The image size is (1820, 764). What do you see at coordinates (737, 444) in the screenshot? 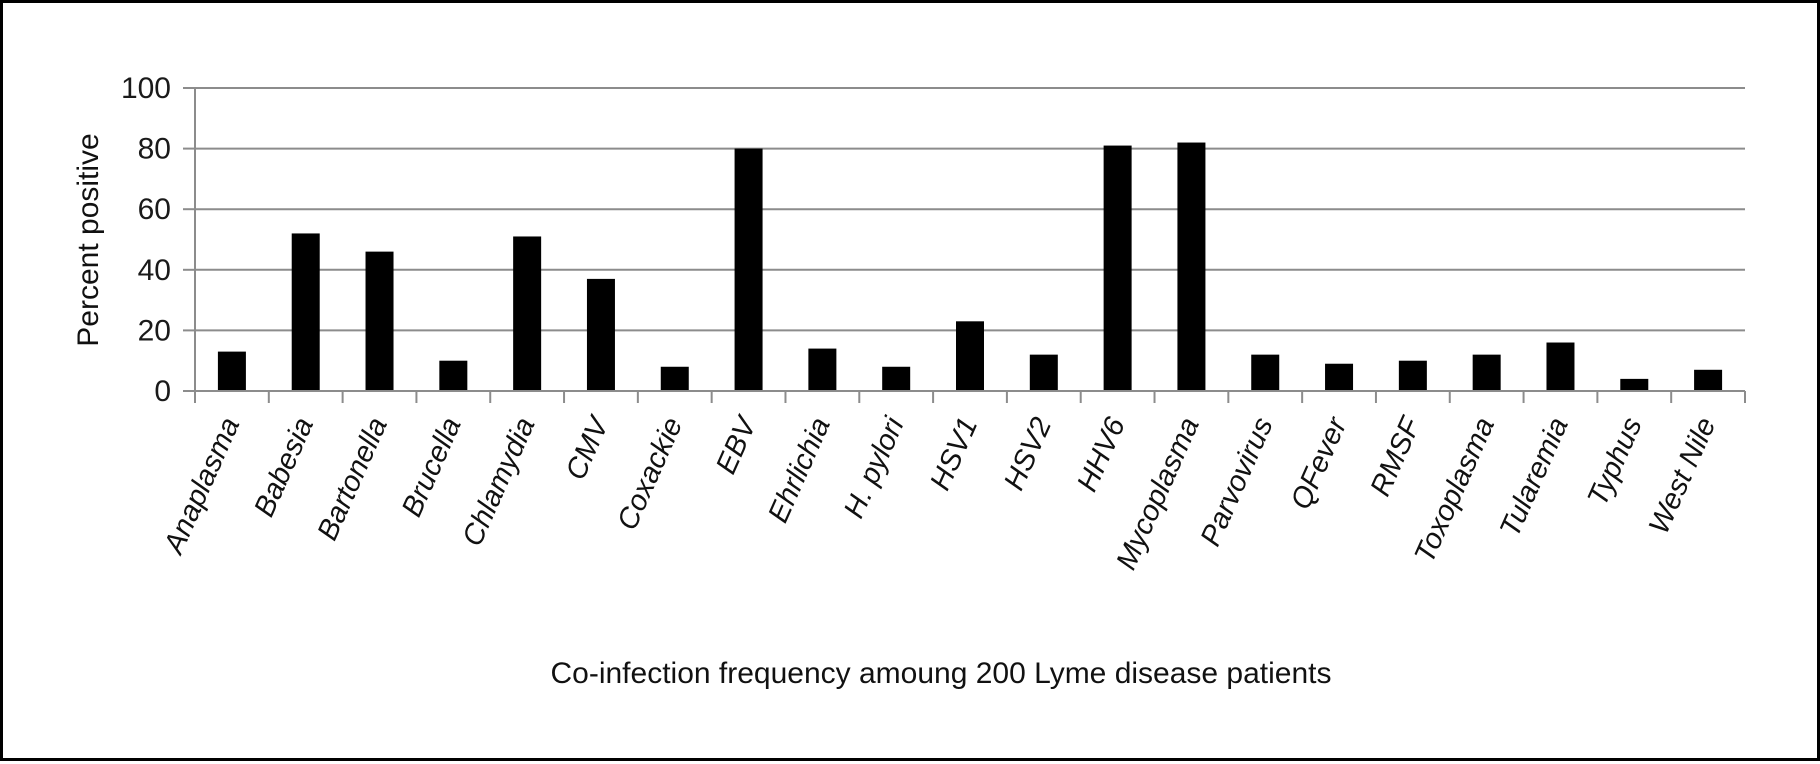
I see `x-tick-label: EBV` at bounding box center [737, 444].